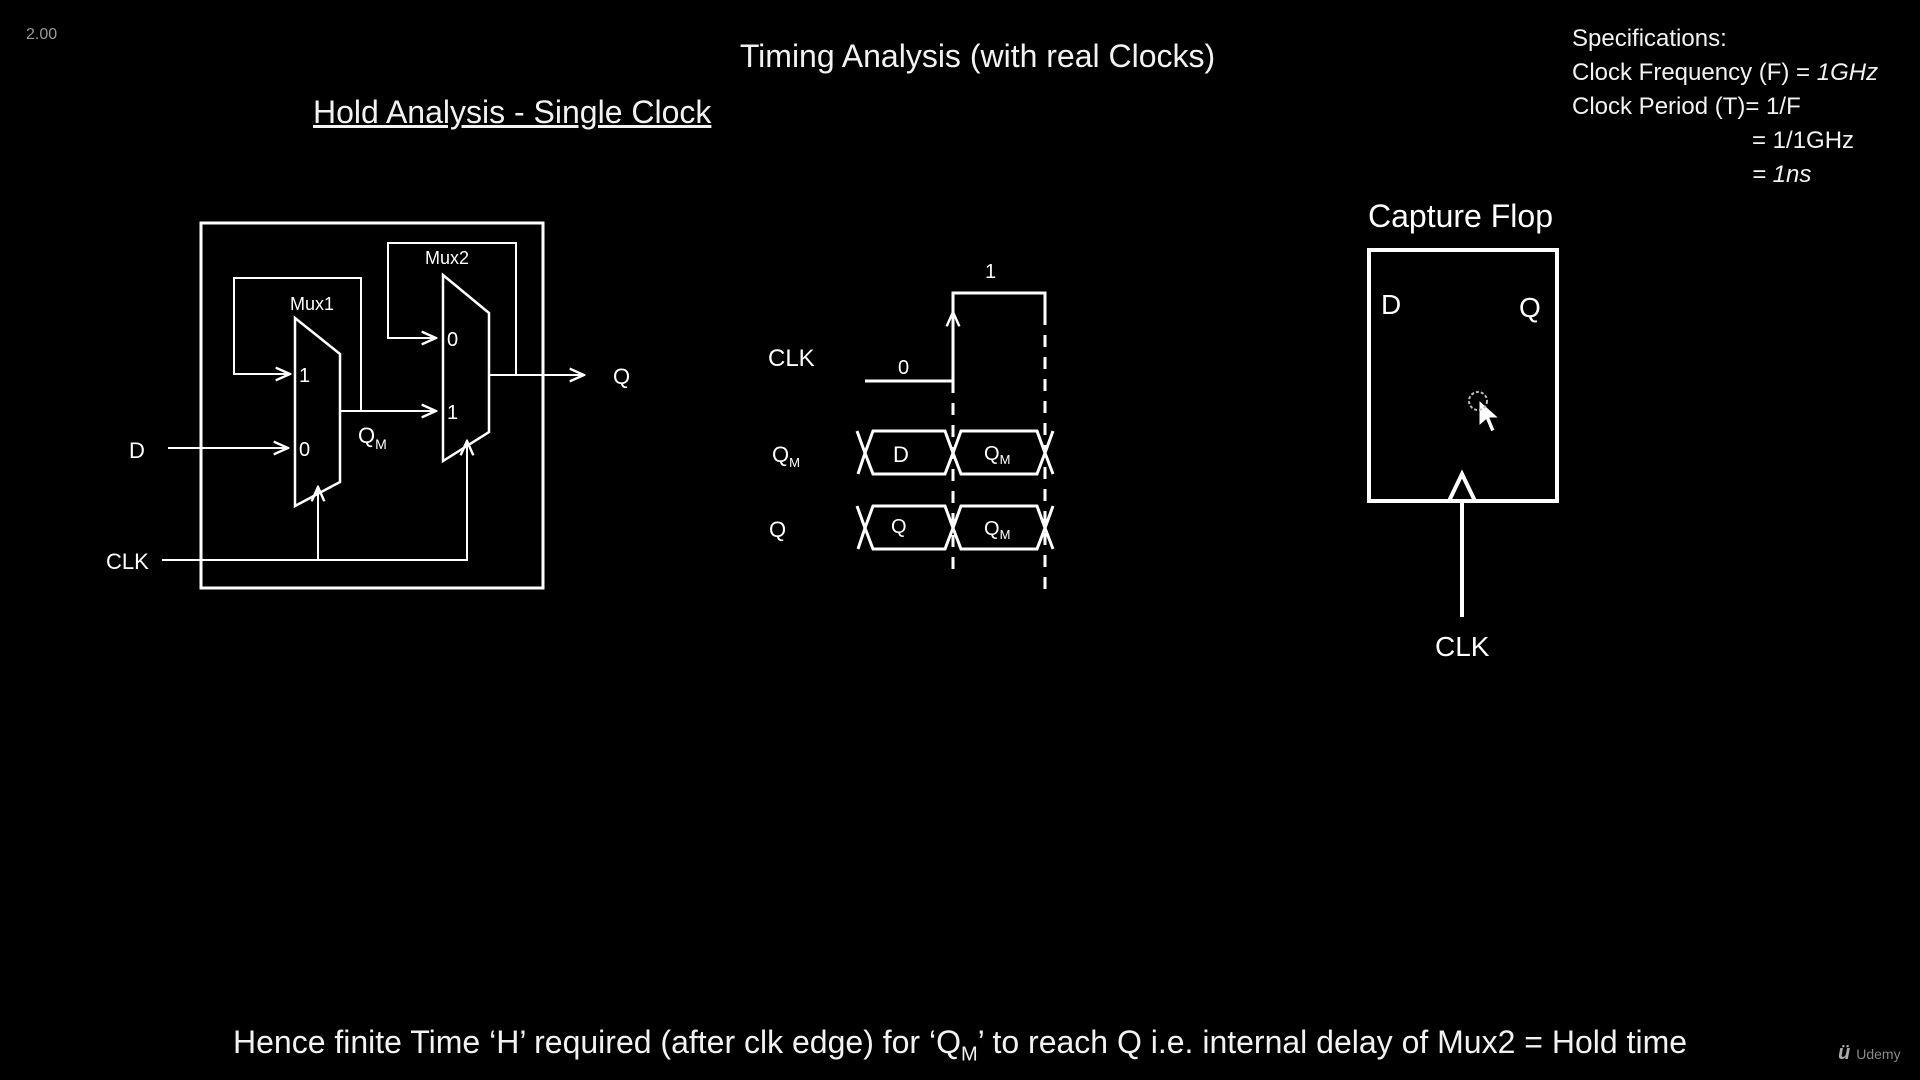 The height and width of the screenshot is (1080, 1920). What do you see at coordinates (1686, 106) in the screenshot?
I see `clock-period-line: Clock Period (T)= 1/F` at bounding box center [1686, 106].